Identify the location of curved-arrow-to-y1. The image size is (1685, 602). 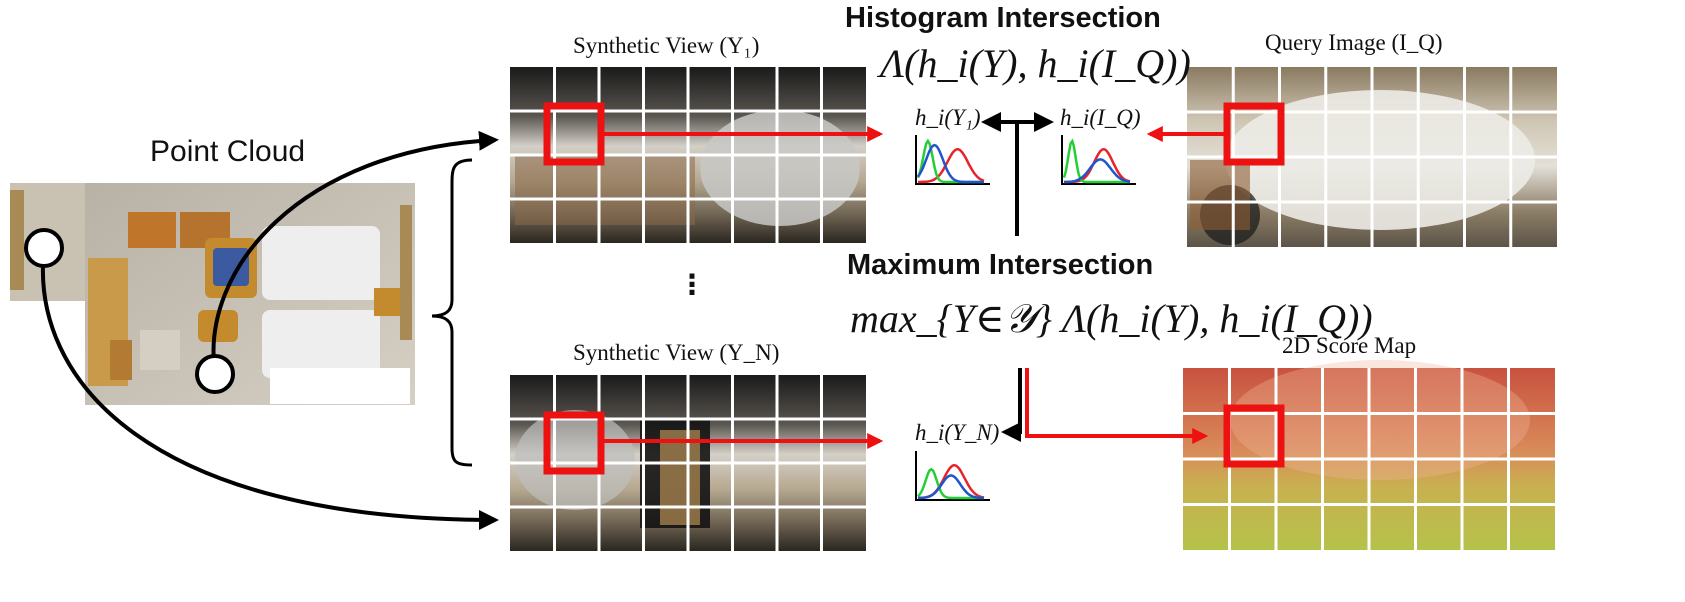
(355, 251).